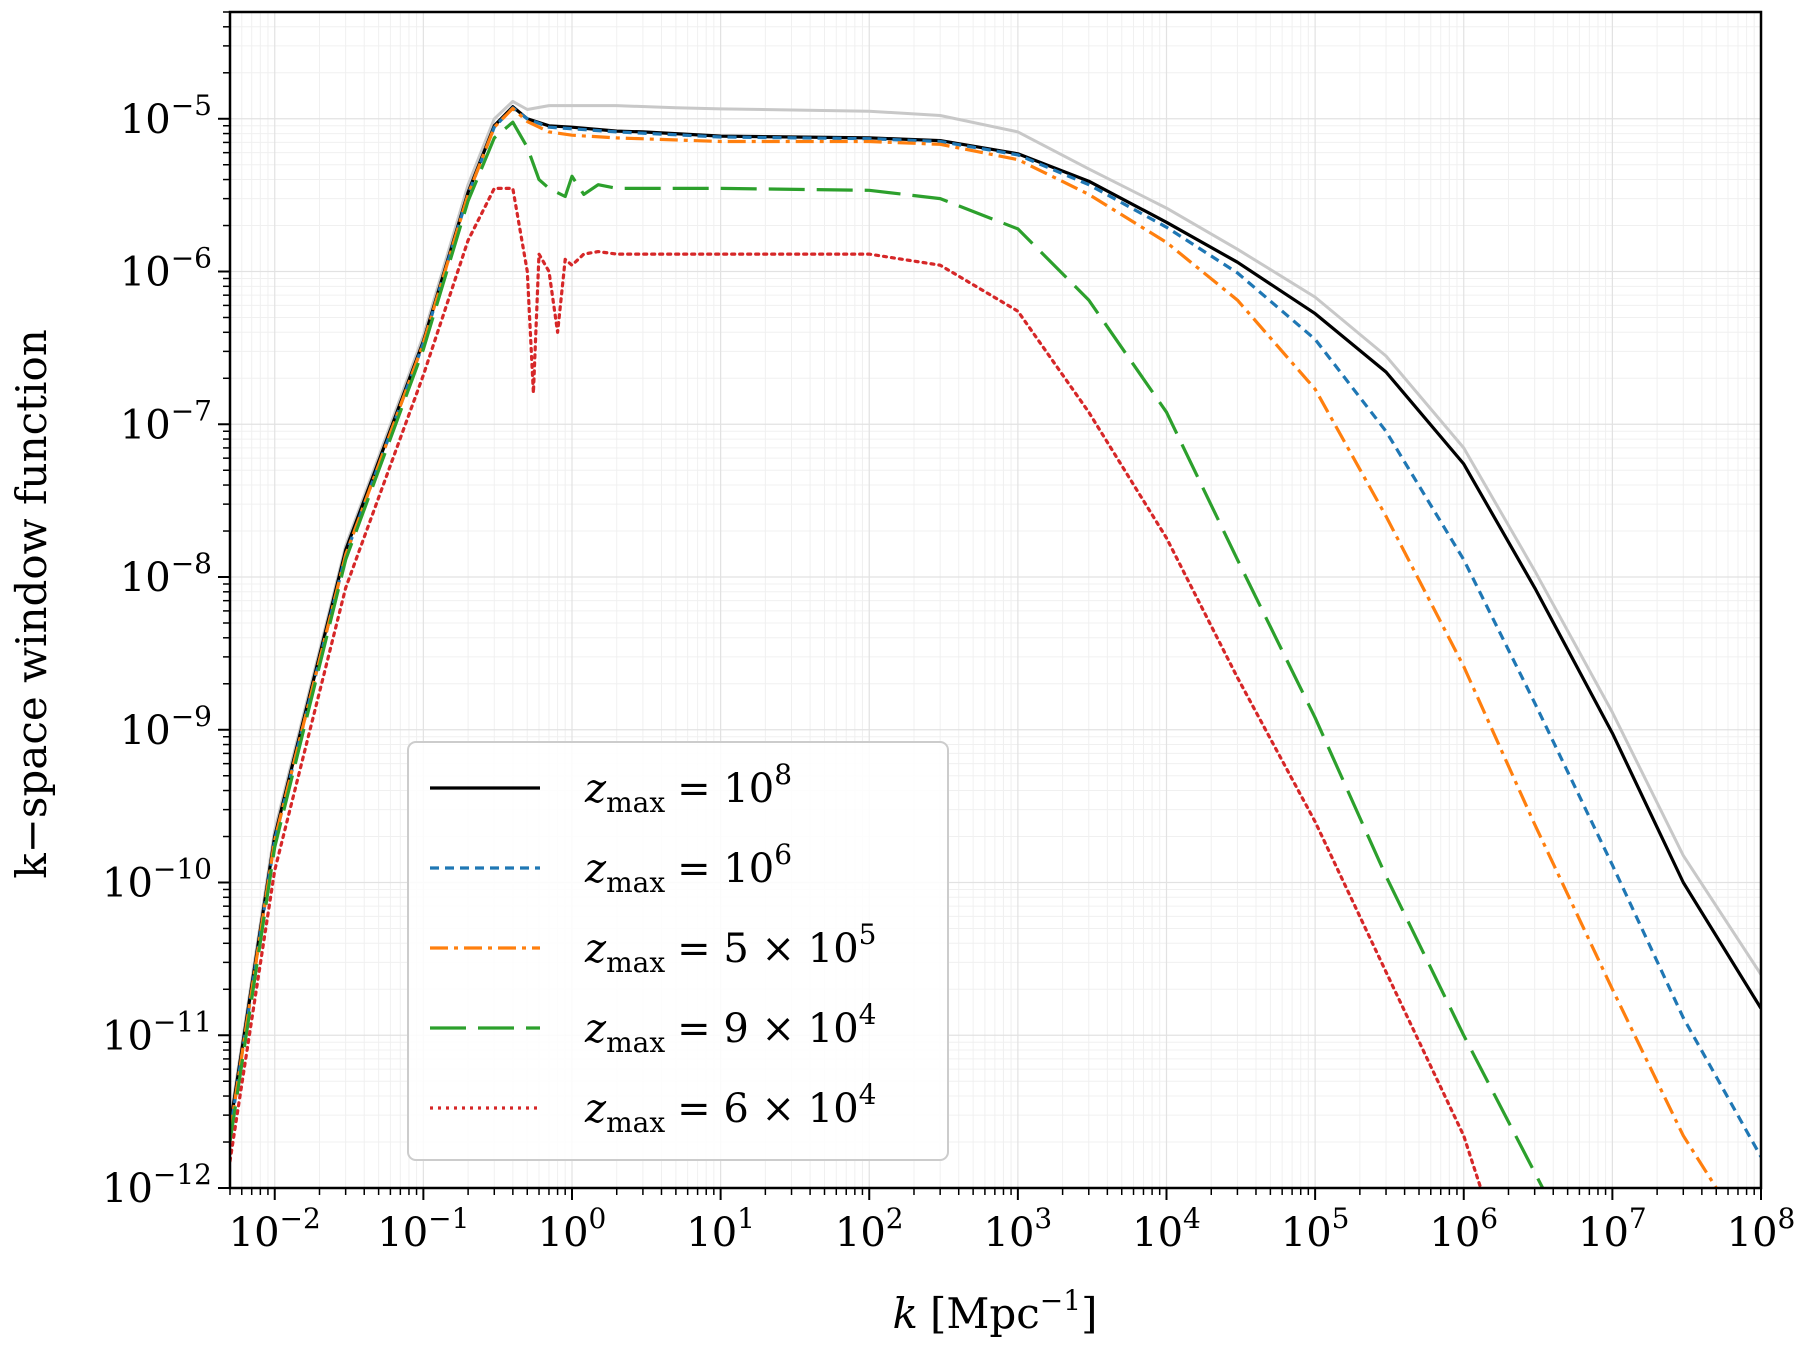 Image resolution: width=1805 pixels, height=1348 pixels. Describe the element at coordinates (182, 869) in the screenshot. I see `y-tick-exp: −10` at that location.